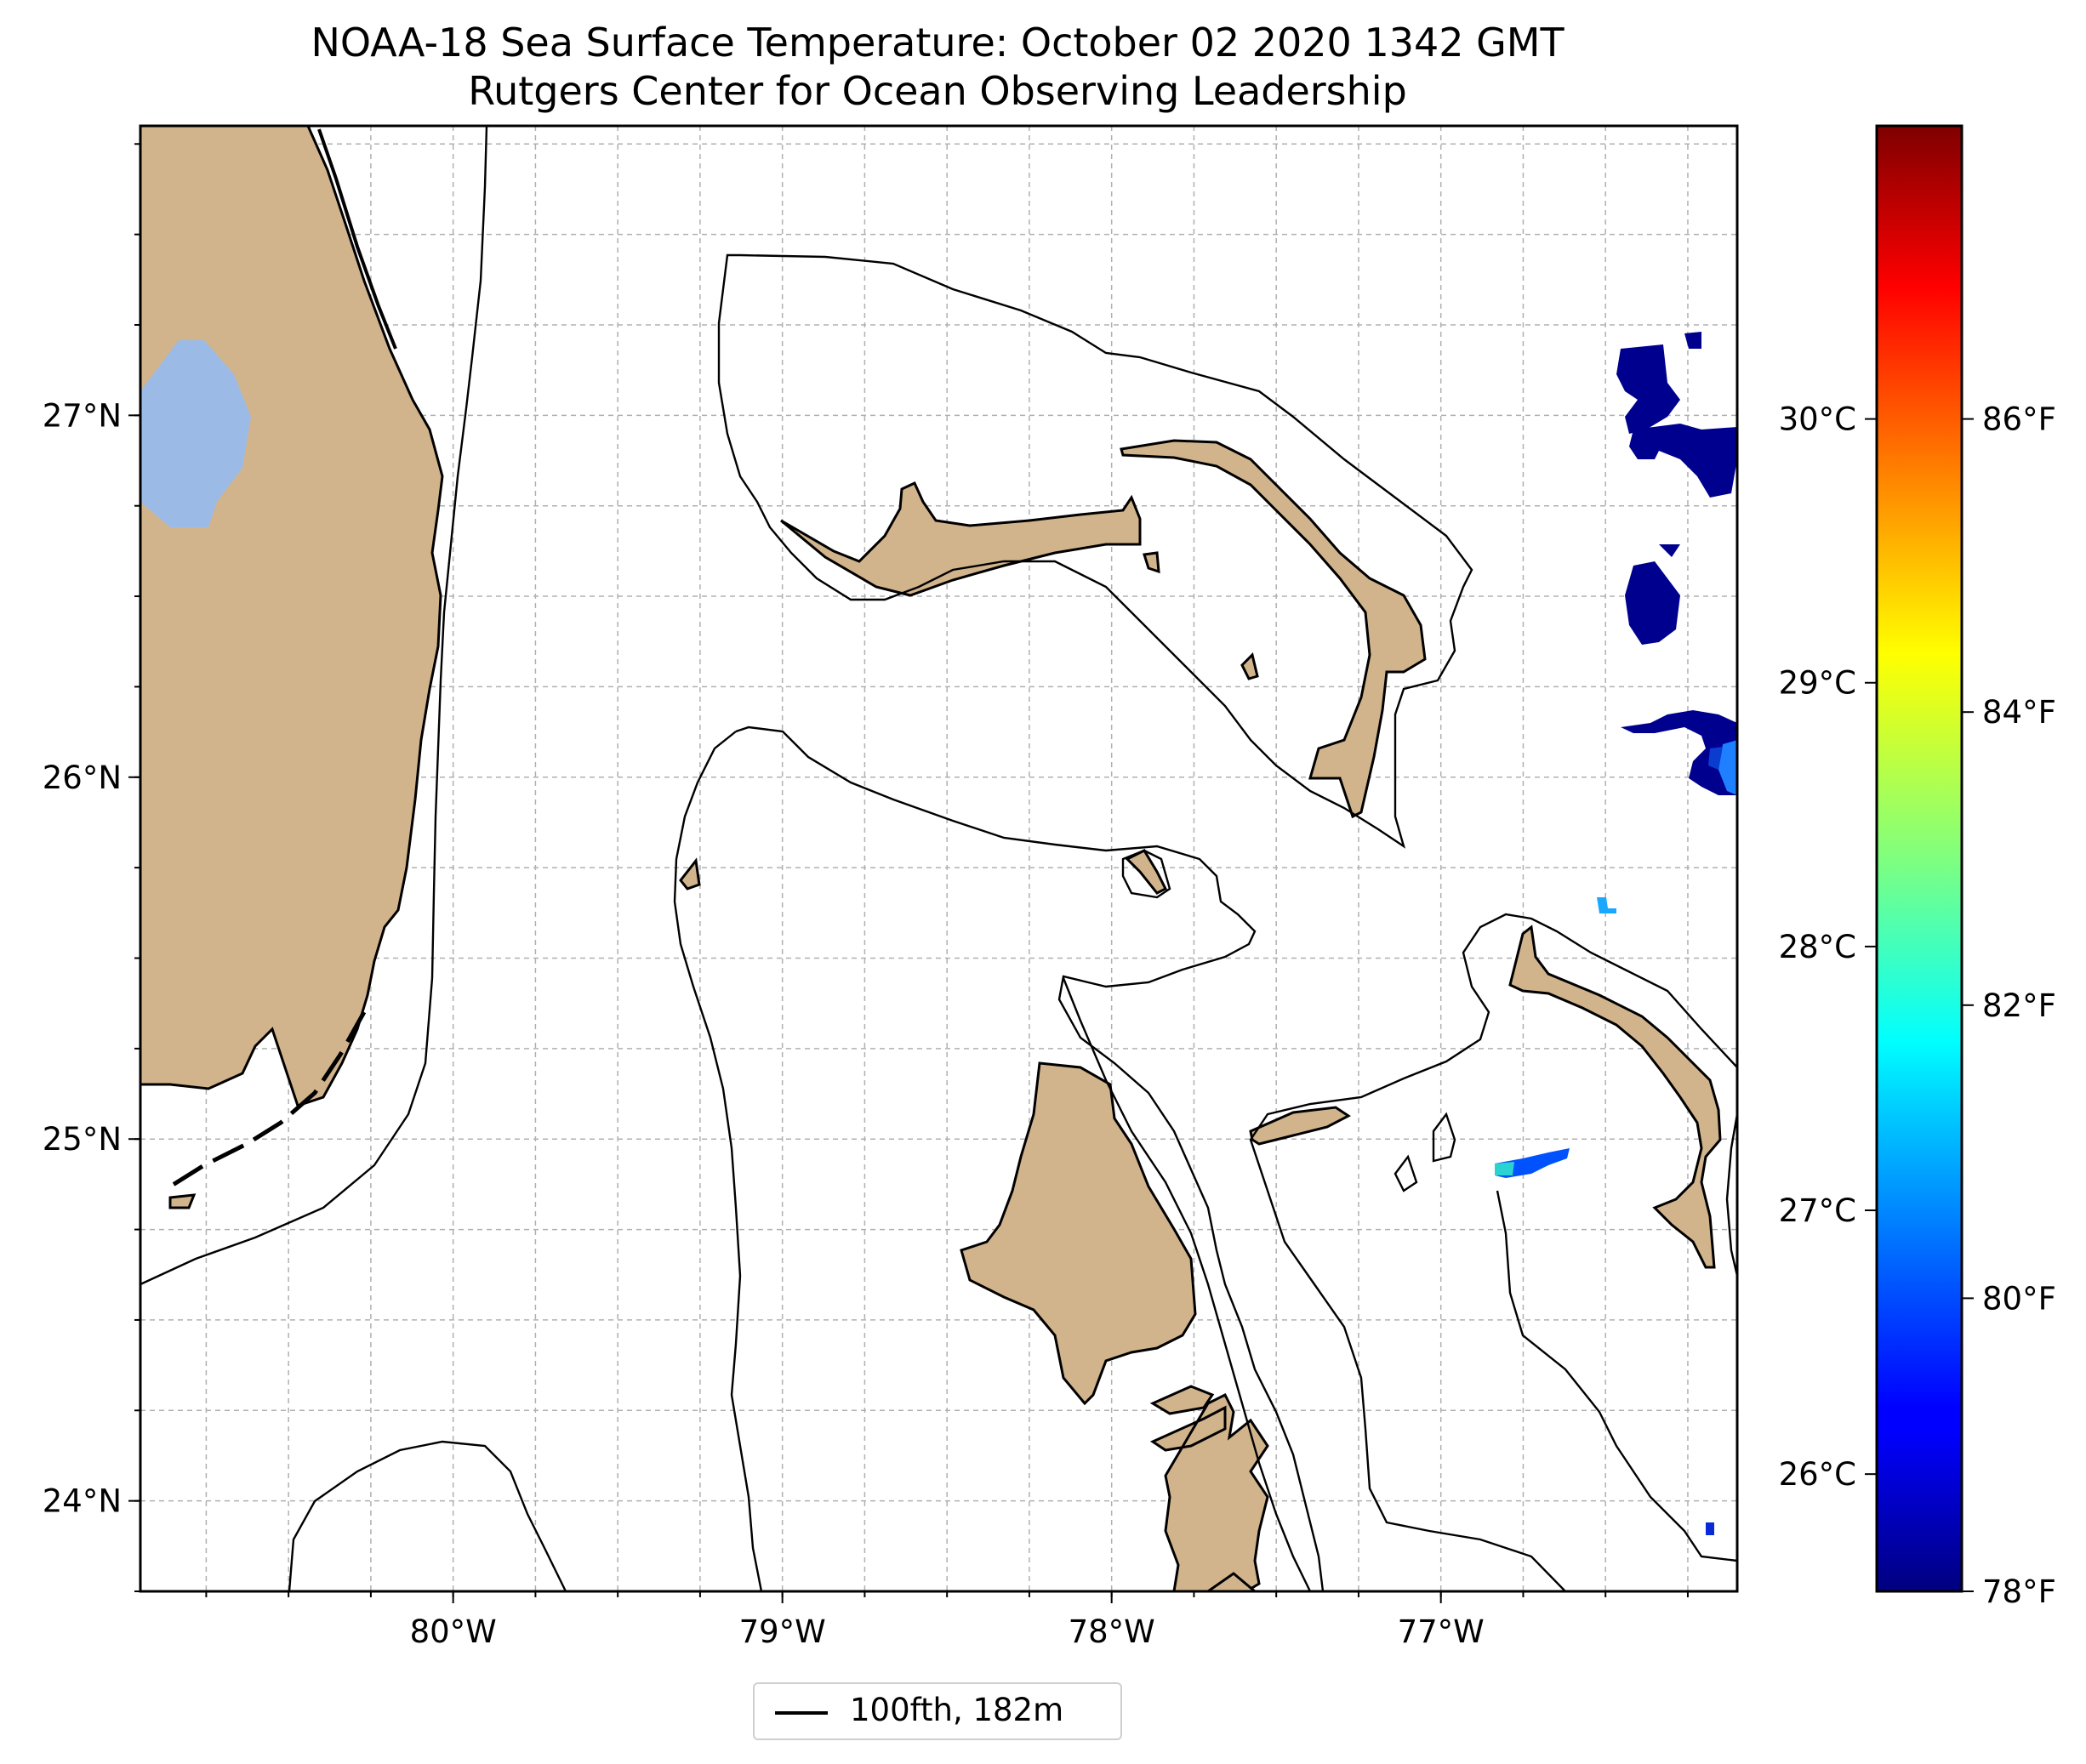 The height and width of the screenshot is (1764, 2086). I want to click on sst-patch-east-warm, so click(1727, 767).